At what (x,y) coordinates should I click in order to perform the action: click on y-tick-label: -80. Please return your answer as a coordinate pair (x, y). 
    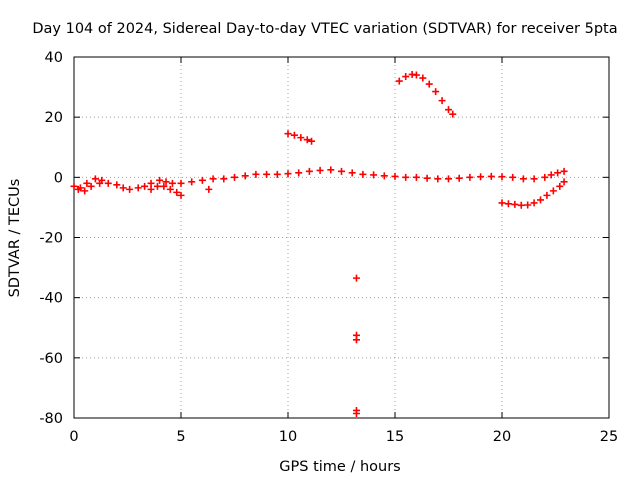
    Looking at the image, I should click on (51, 419).